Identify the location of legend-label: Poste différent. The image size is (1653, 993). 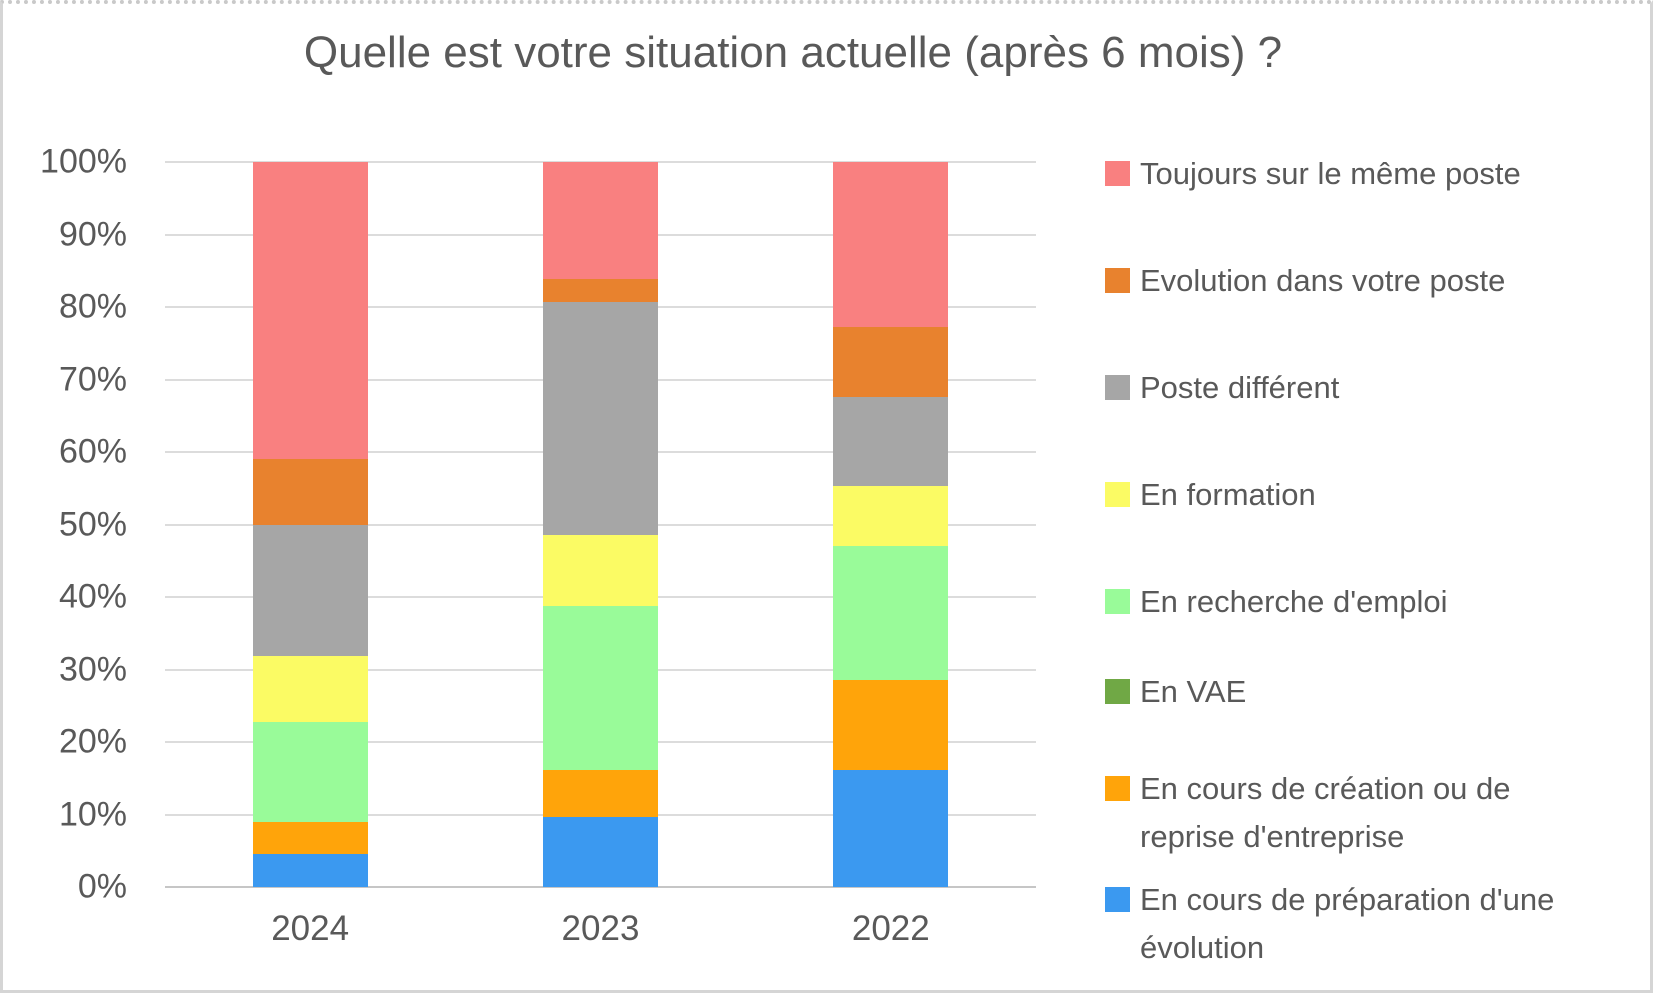
(1240, 387).